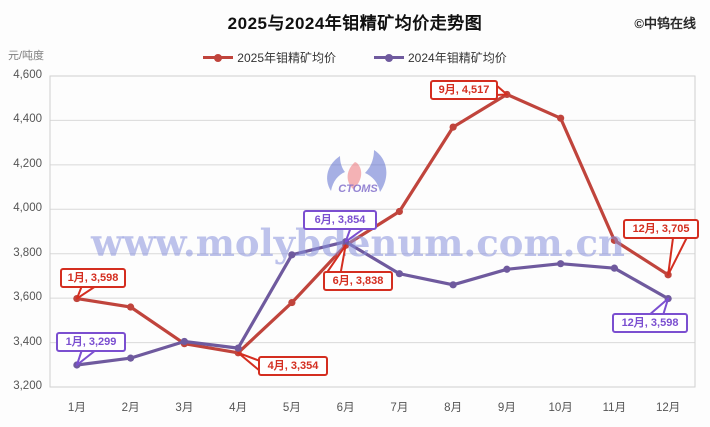 The height and width of the screenshot is (427, 710). What do you see at coordinates (218, 57) in the screenshot?
I see `legend-line-marker-2025-icon` at bounding box center [218, 57].